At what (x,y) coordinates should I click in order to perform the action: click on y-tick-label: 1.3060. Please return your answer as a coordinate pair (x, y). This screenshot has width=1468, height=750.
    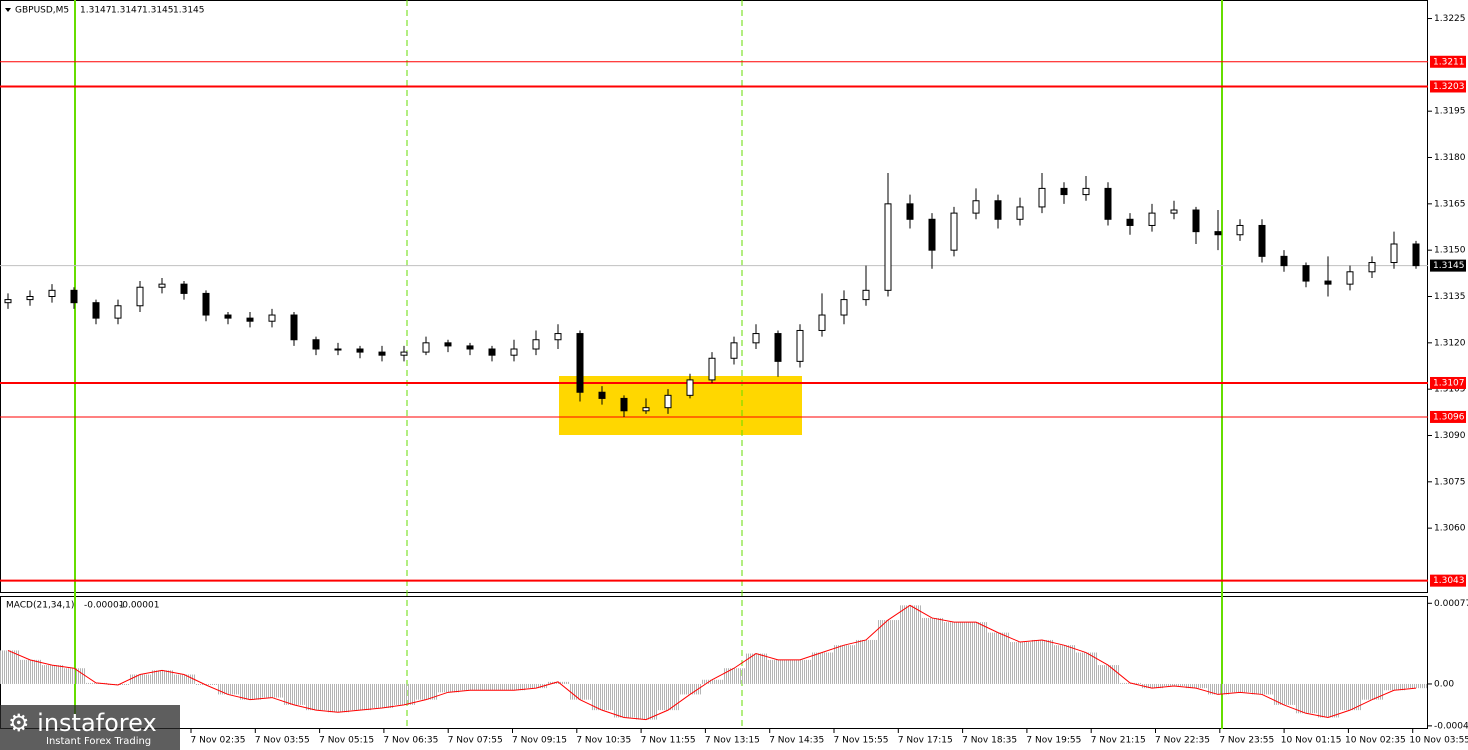
    Looking at the image, I should click on (1450, 529).